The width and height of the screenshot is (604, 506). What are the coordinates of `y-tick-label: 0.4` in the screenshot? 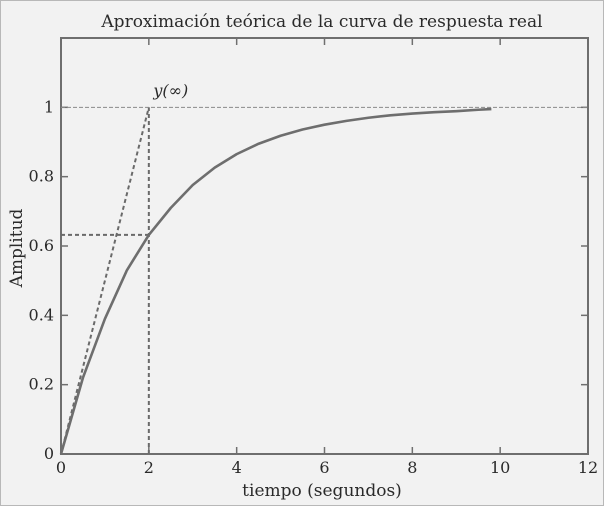 It's located at (41, 314).